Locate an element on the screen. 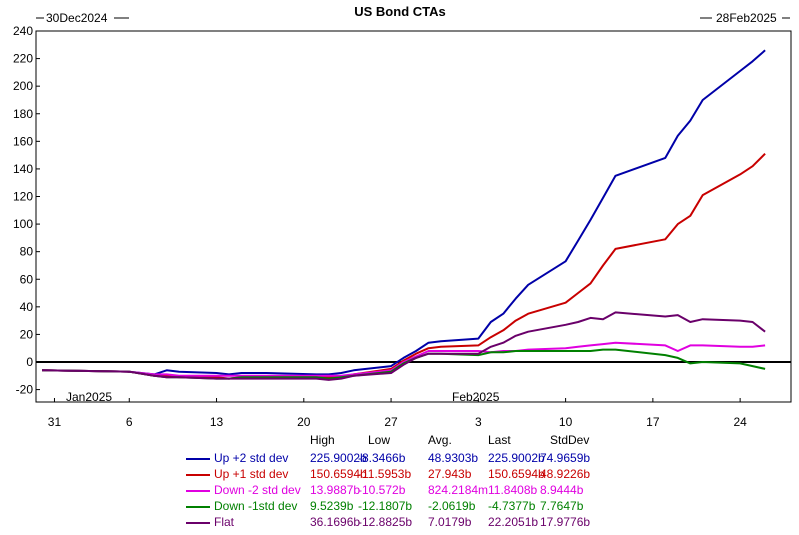  legend-stat-value: 13.9887b is located at coordinates (335, 490).